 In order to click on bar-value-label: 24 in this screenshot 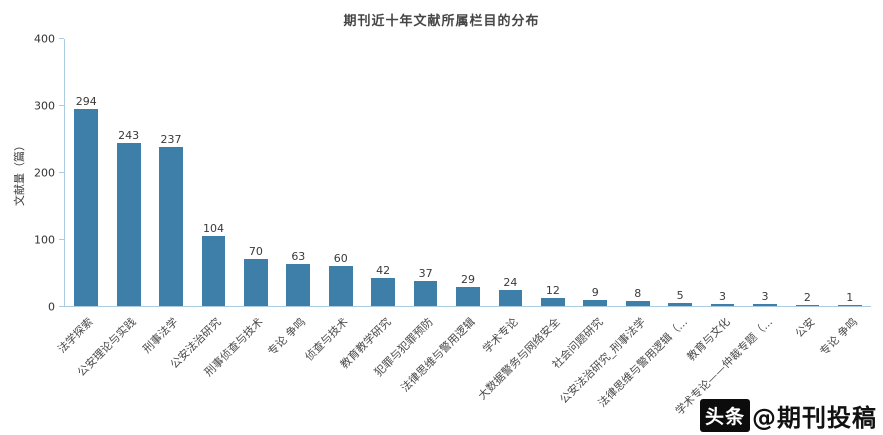, I will do `click(510, 282)`.